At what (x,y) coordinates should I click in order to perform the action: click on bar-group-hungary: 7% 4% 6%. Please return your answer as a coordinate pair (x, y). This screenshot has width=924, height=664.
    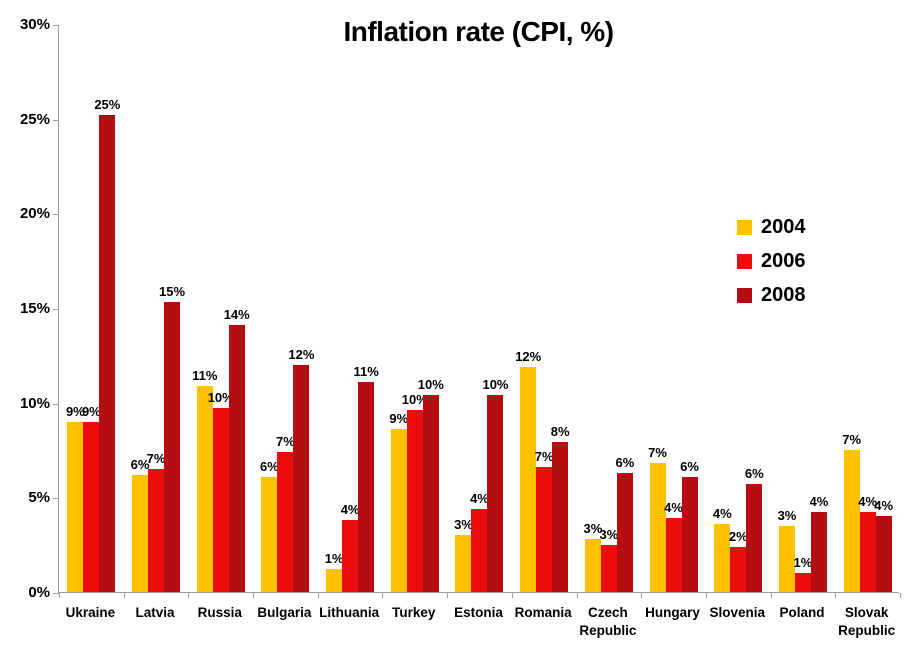
    Looking at the image, I should click on (673, 308).